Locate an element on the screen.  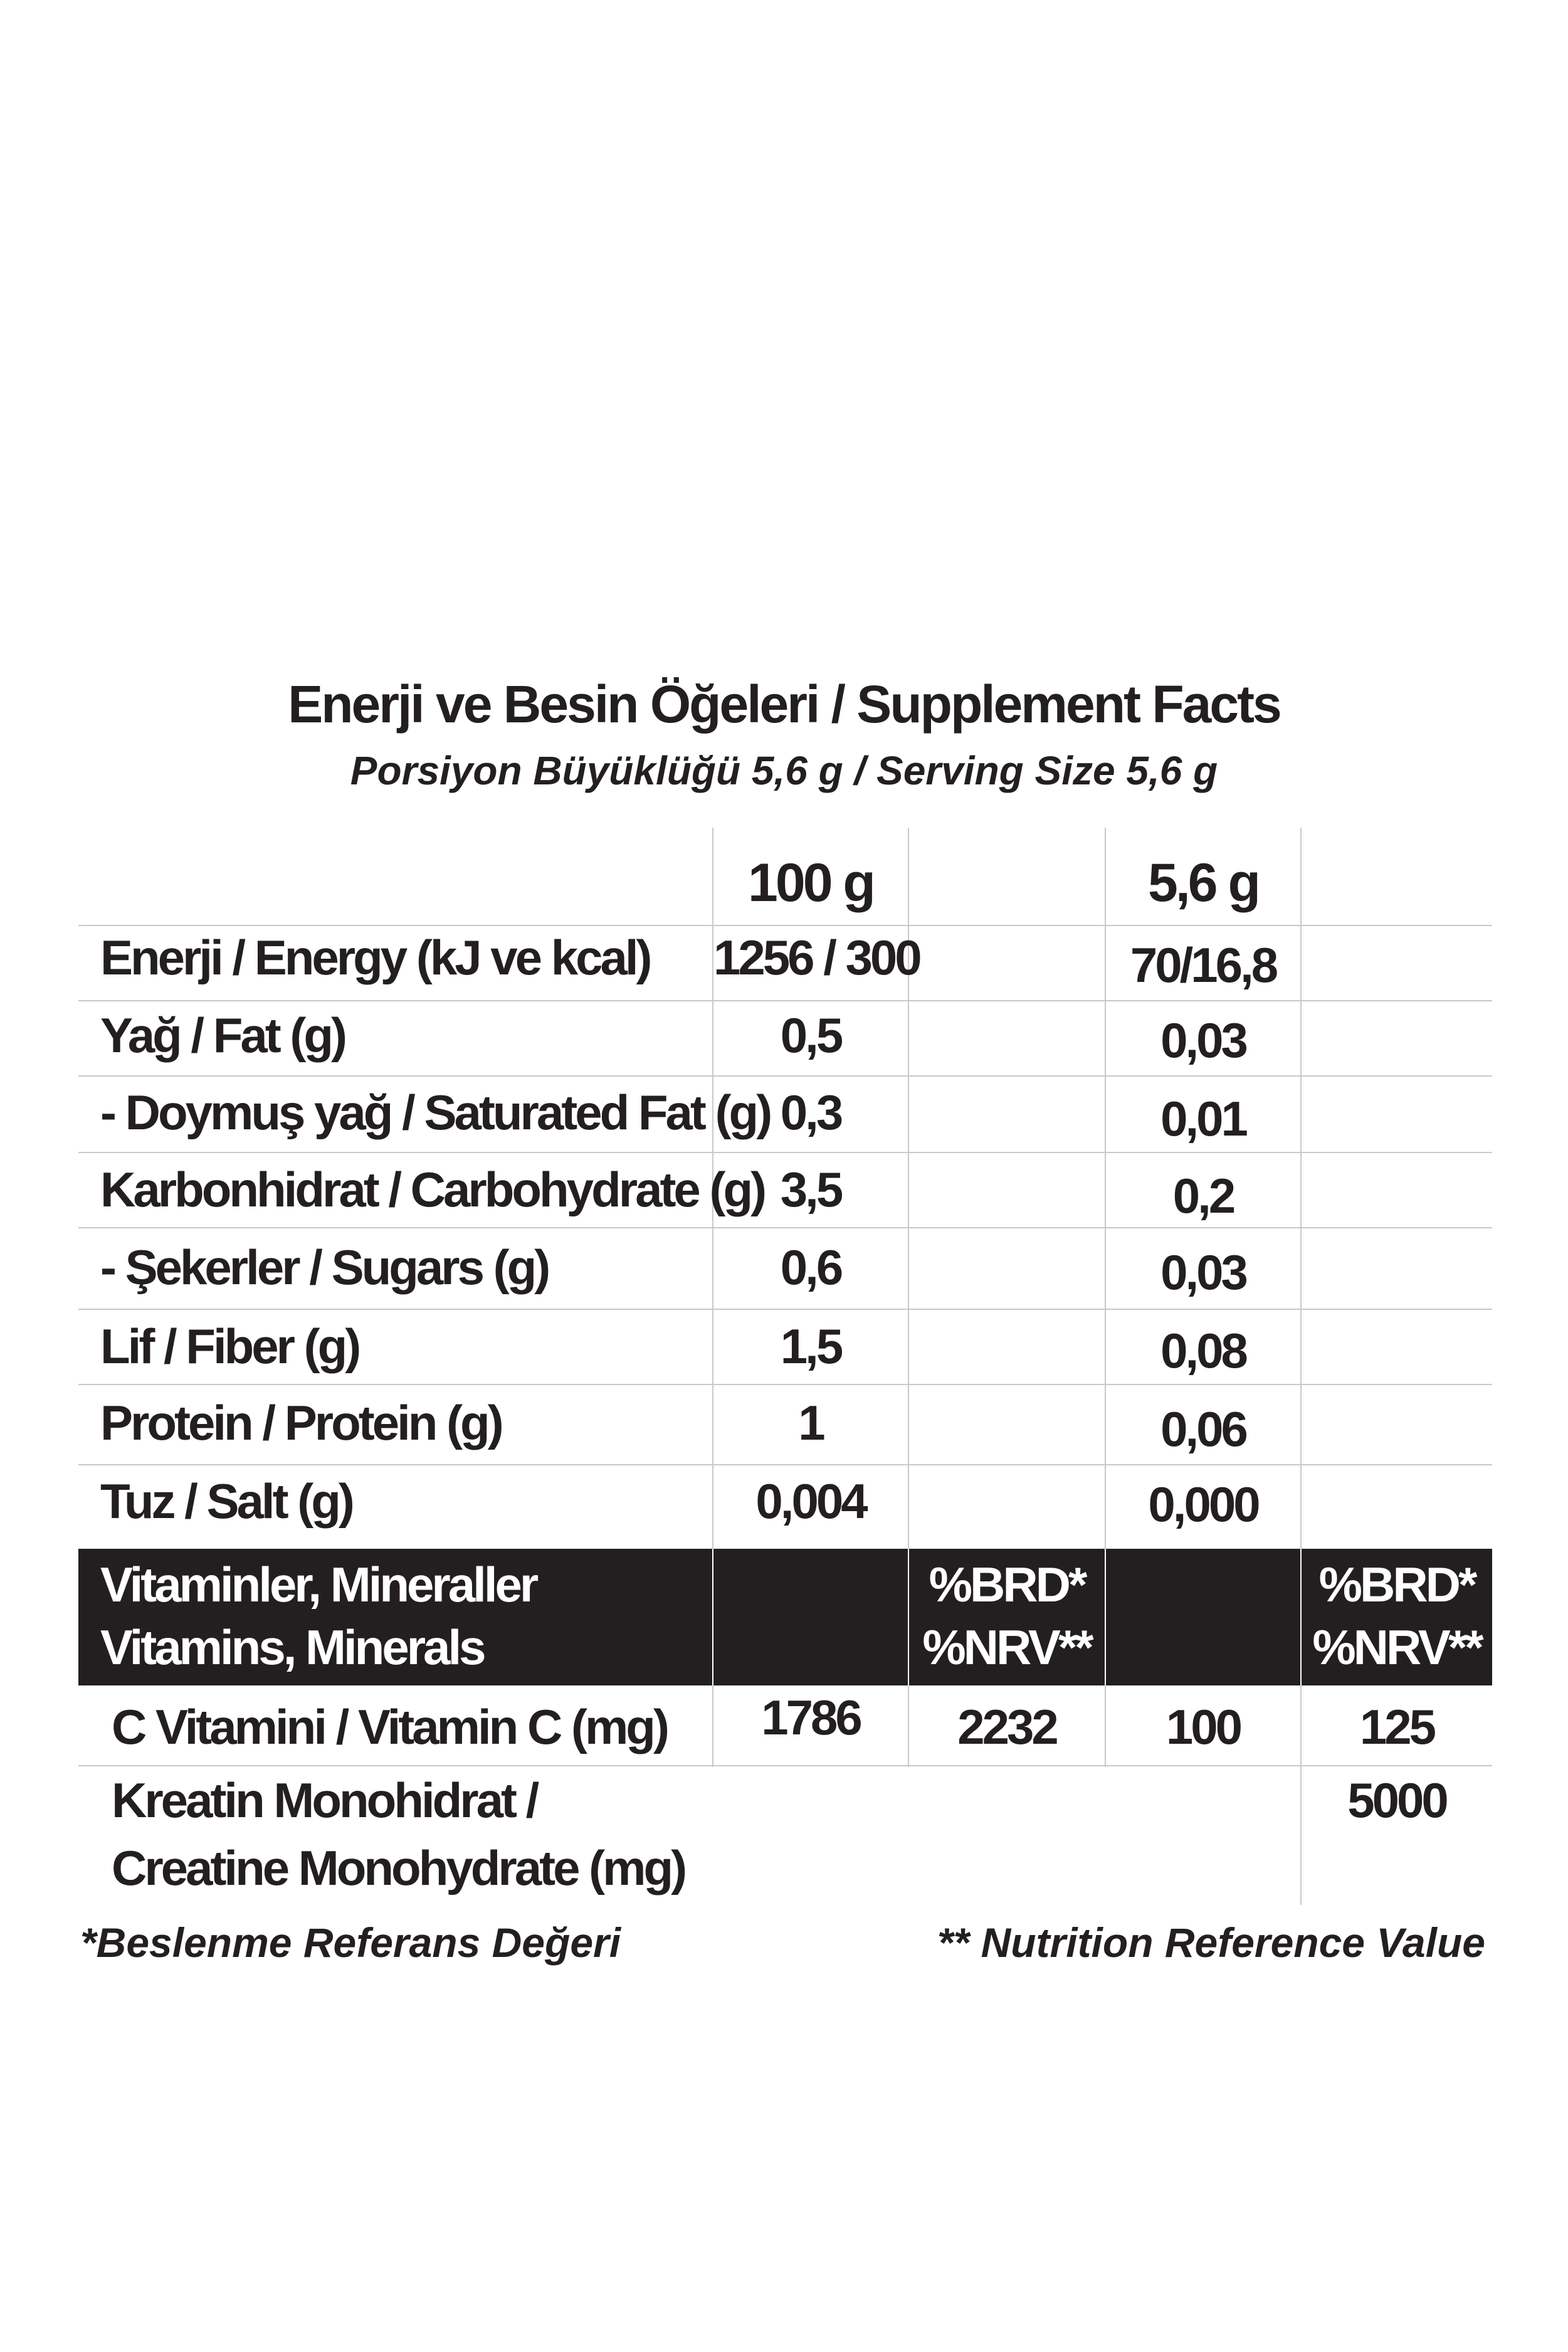
footnote-nrv: ** Nutrition Reference Value is located at coordinates (1211, 1942).